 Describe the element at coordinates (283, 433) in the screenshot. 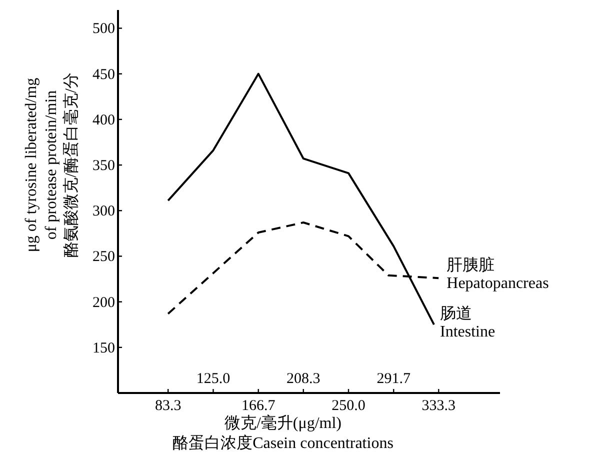

I see `x-axis-title: 微克/毫升(μg/ml) 酪蛋白浓度Casein concentrations` at that location.